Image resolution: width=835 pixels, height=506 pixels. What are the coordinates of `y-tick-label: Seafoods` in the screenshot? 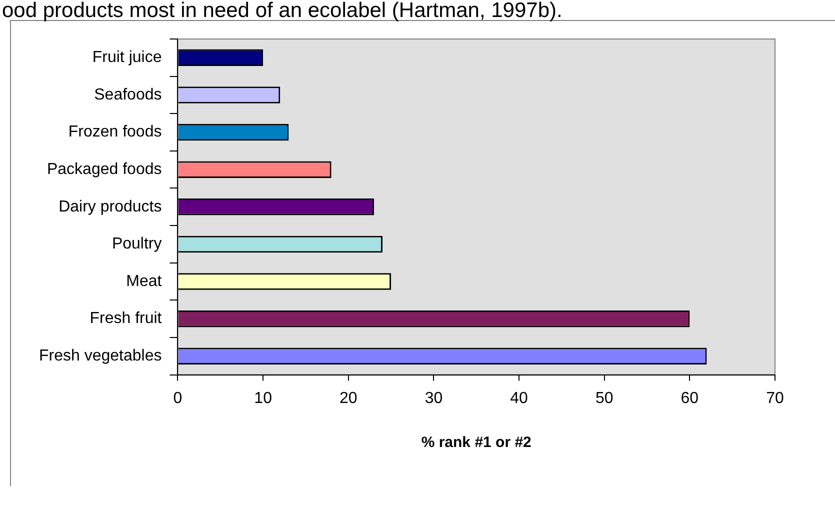 It's located at (128, 95).